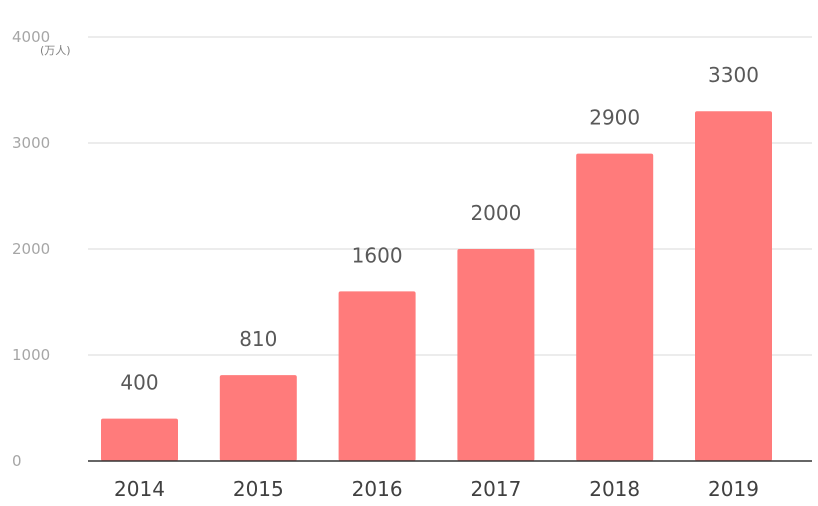 The image size is (818, 506). What do you see at coordinates (436, 489) in the screenshot?
I see `x-axis-ticks: 2014 2015 2016 2017 2018 2019` at bounding box center [436, 489].